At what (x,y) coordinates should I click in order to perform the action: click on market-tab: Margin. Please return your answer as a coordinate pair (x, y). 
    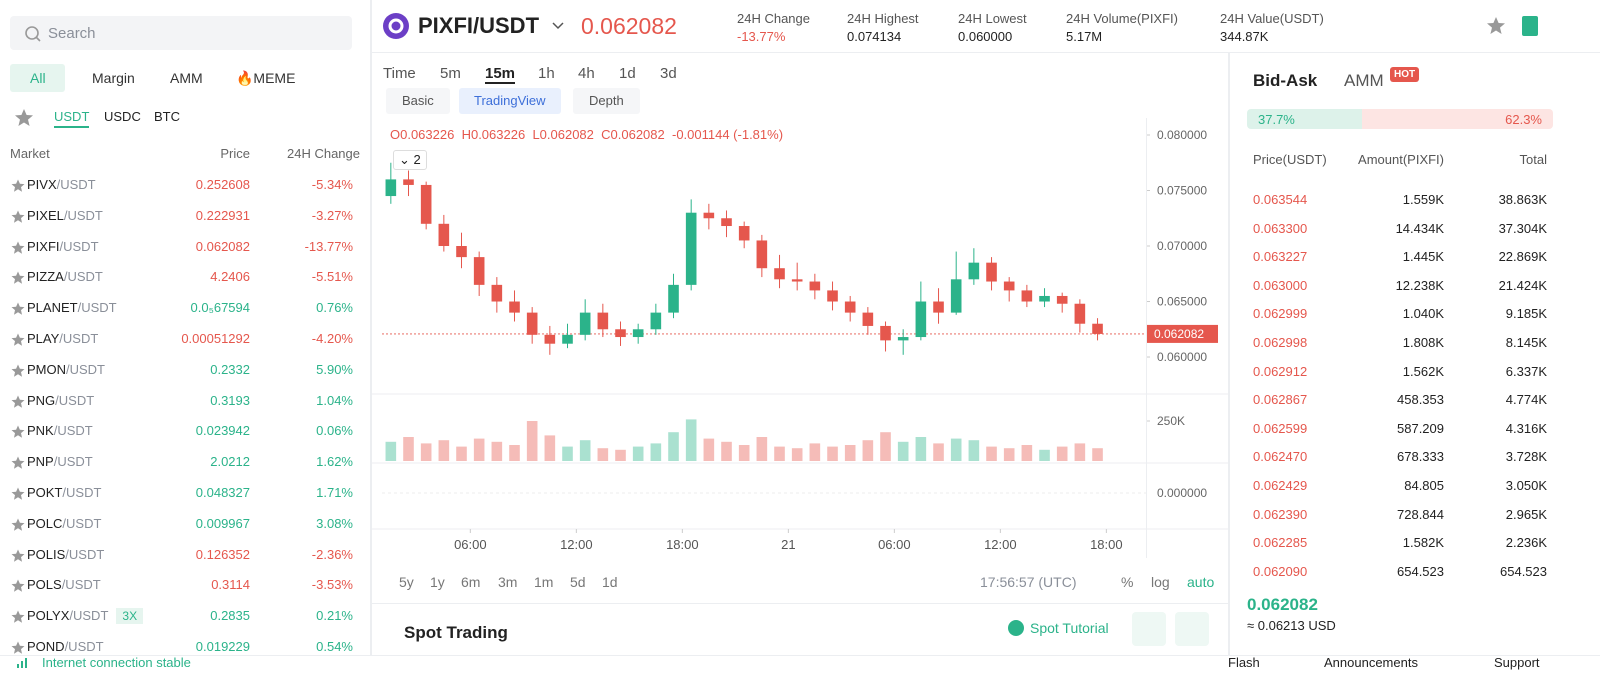
    Looking at the image, I should click on (113, 78).